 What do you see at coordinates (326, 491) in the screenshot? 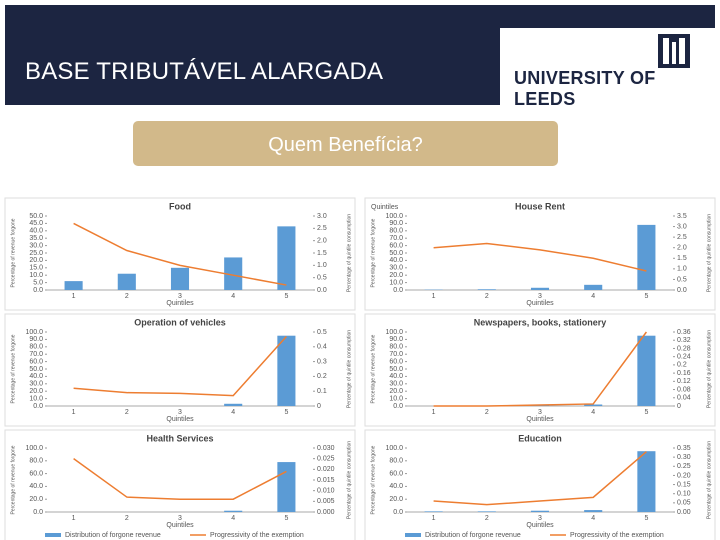
I see `y2-tick-label: 0.010` at bounding box center [326, 491].